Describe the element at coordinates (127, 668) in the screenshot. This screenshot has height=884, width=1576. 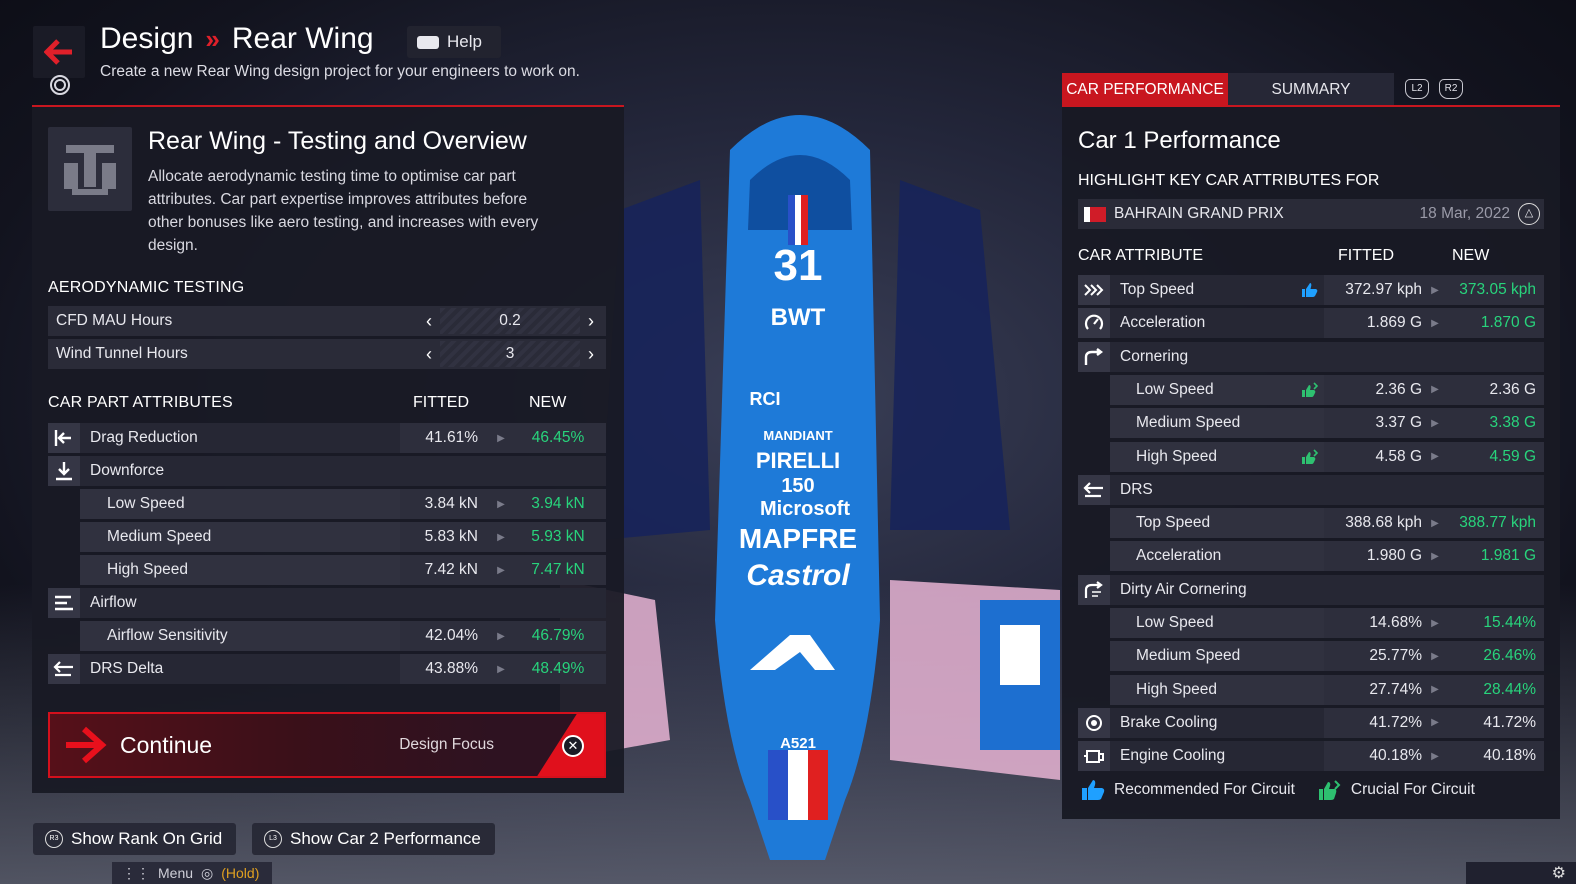
I see `attribute-label: DRS Delta` at that location.